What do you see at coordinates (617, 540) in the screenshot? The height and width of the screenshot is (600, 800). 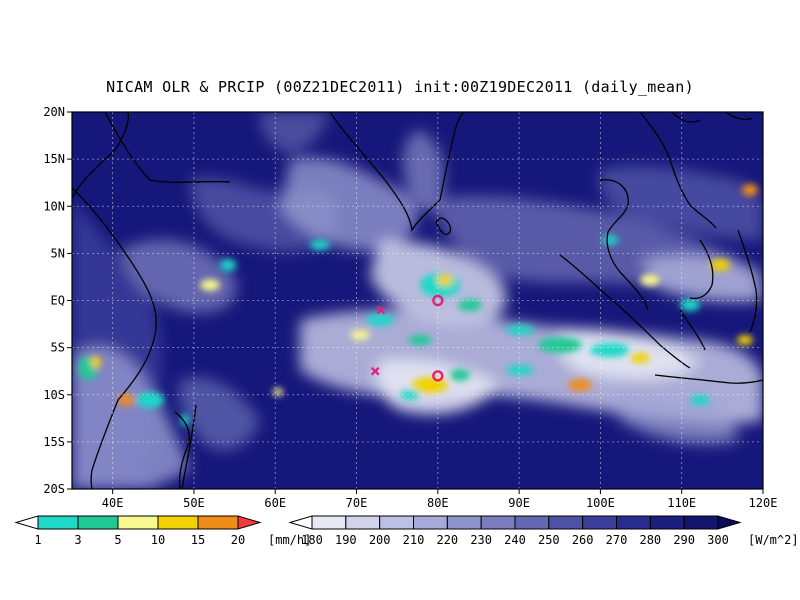 I see `colorbar-label: 270` at bounding box center [617, 540].